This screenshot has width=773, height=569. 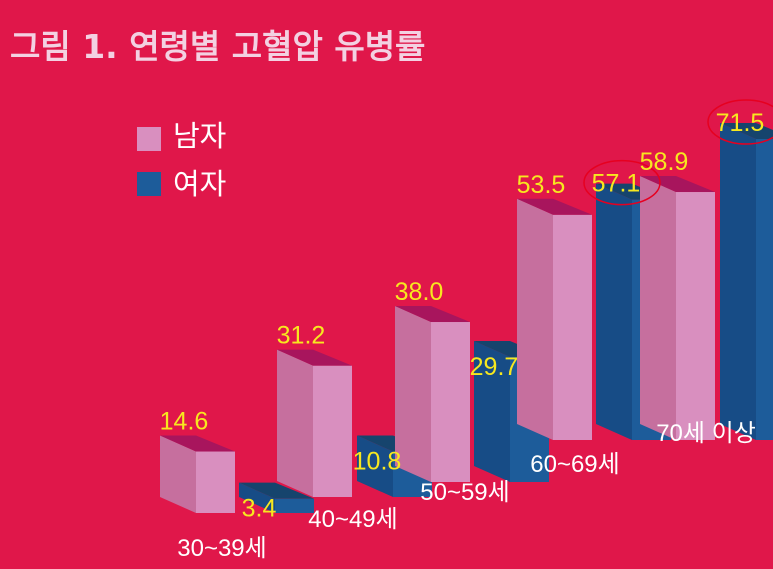 I want to click on bar-male-4-side, so click(x=658, y=308).